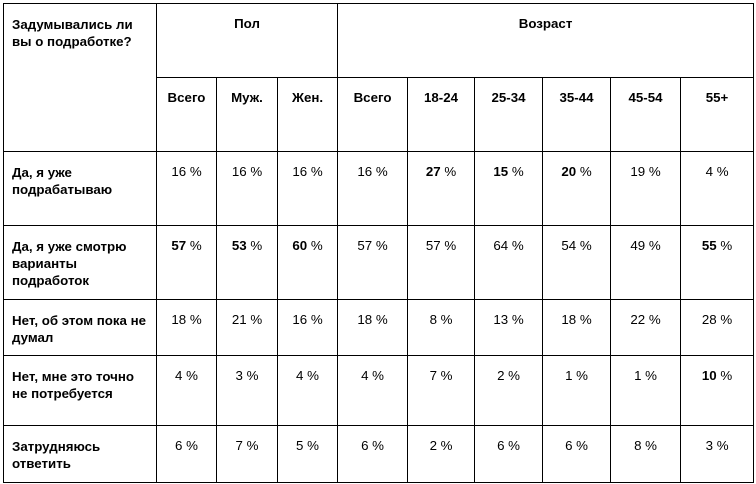 The height and width of the screenshot is (484, 756). I want to click on value-number: 20, so click(569, 171).